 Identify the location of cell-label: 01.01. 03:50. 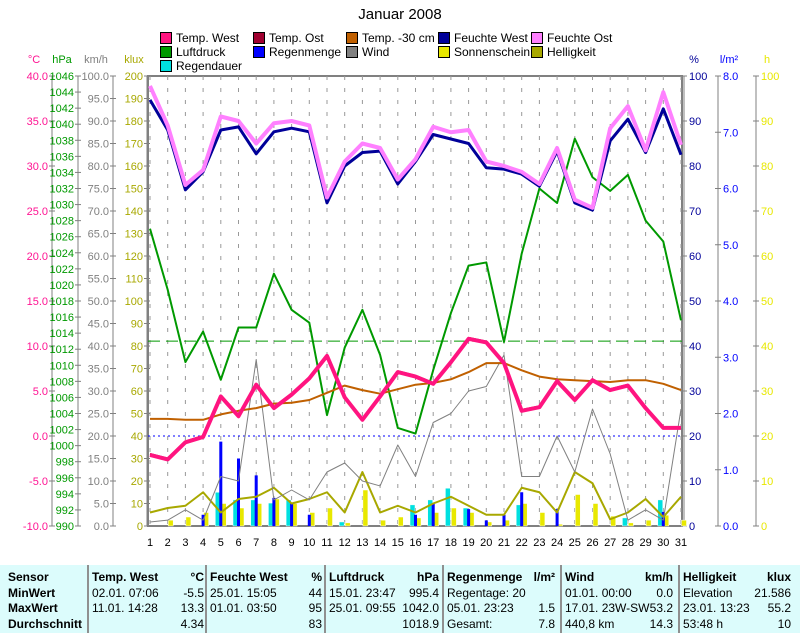
(243, 608).